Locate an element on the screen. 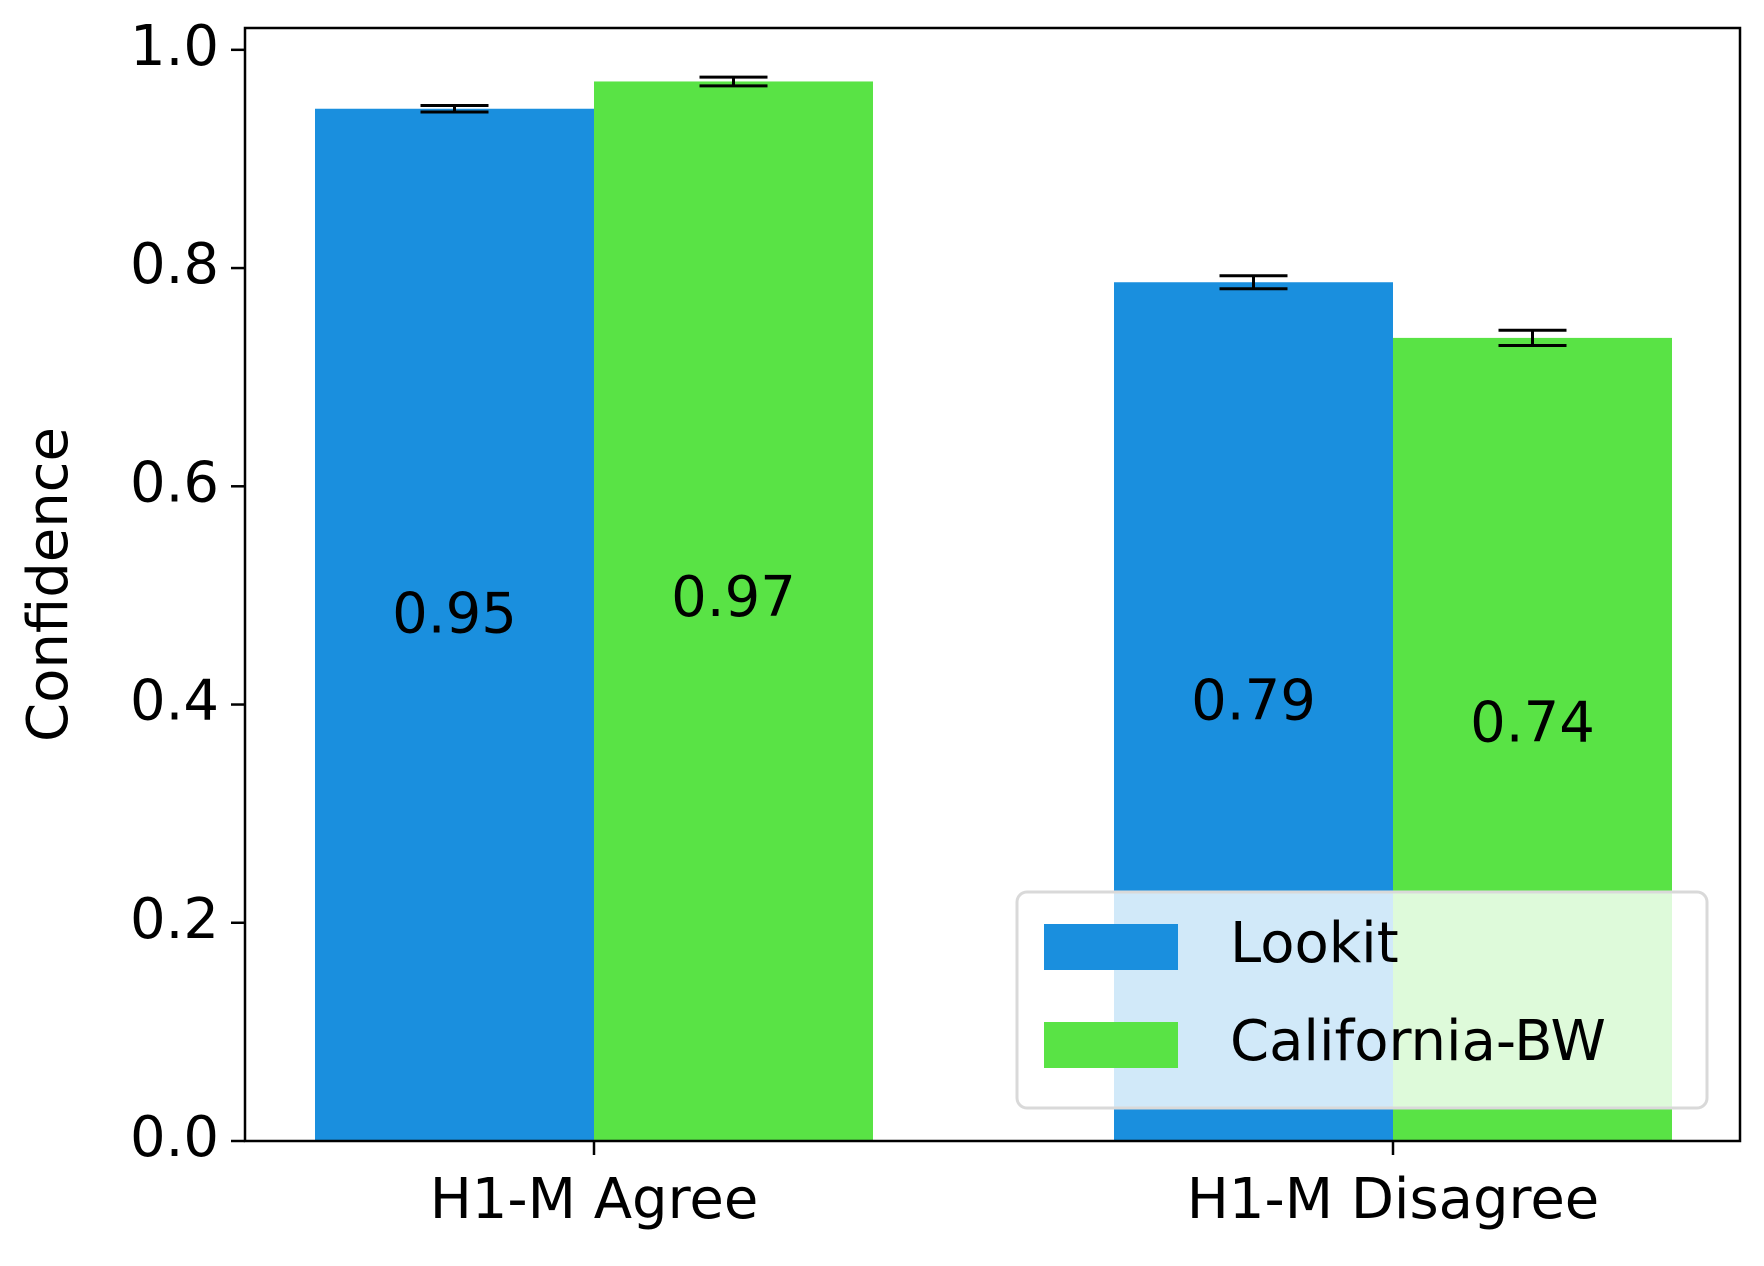  y-tick-label: 0.4 is located at coordinates (174, 701).